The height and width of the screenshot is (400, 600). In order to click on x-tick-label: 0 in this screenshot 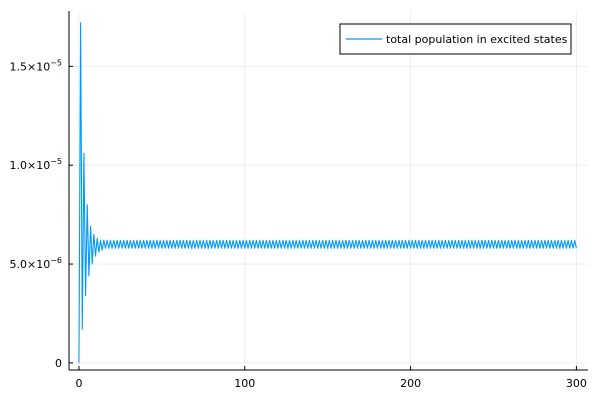, I will do `click(78, 383)`.